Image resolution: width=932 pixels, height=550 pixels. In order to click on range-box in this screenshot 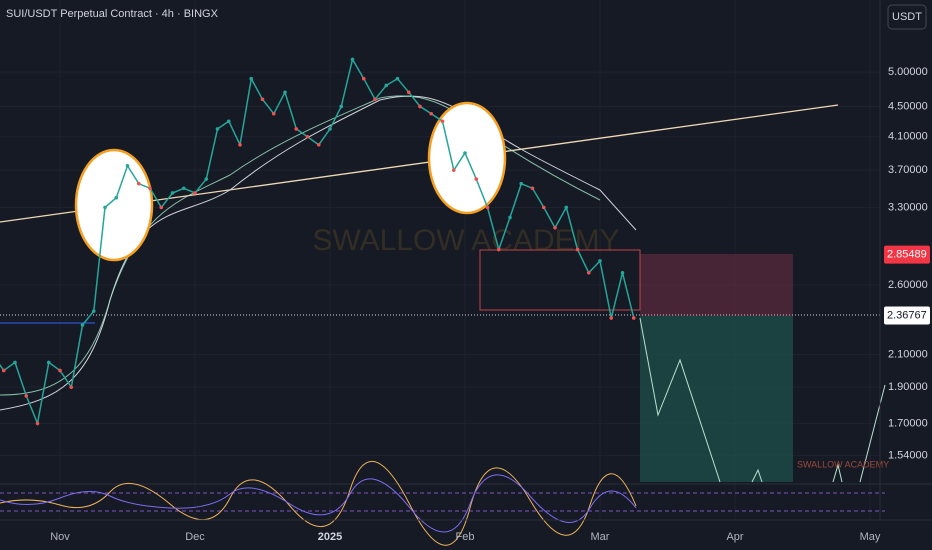, I will do `click(560, 280)`.